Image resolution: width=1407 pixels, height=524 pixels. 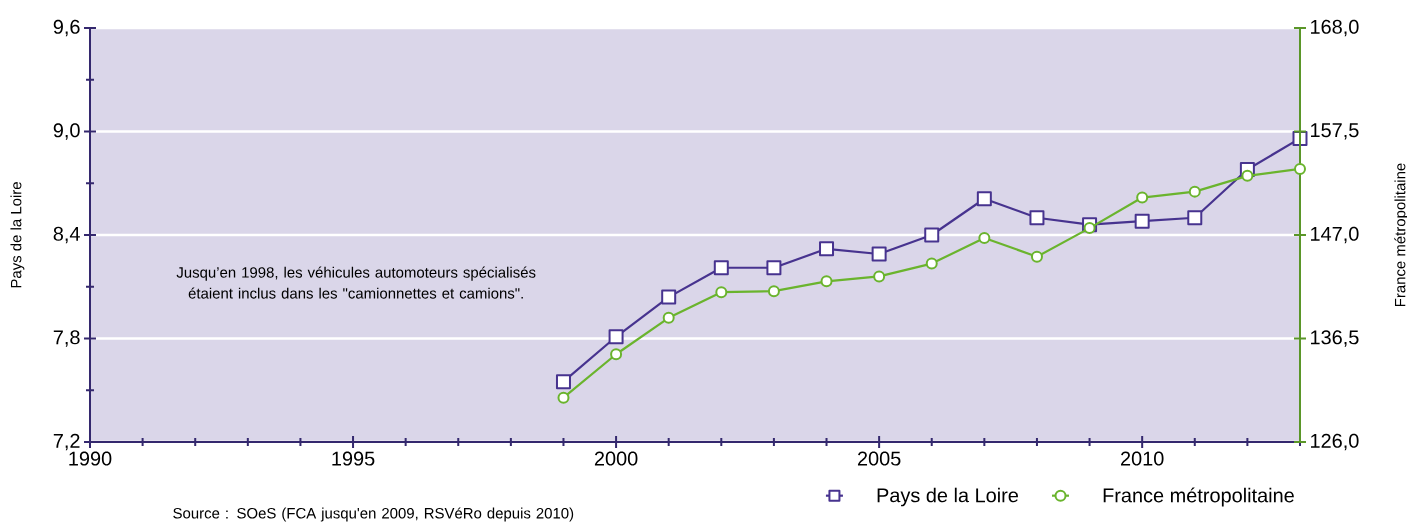 What do you see at coordinates (1335, 131) in the screenshot?
I see `y2-tick-label: 157,5` at bounding box center [1335, 131].